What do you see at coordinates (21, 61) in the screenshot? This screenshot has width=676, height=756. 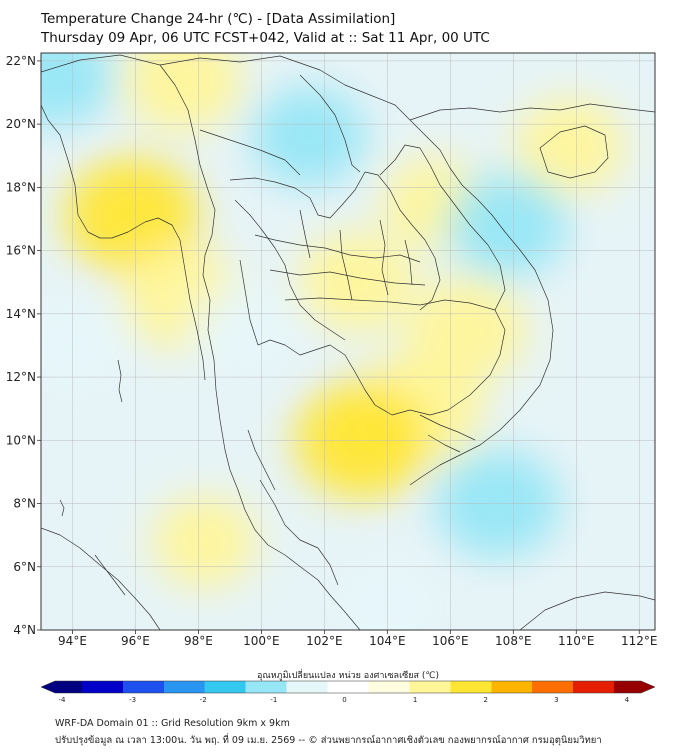 I see `lat-tick-label: 22°N` at bounding box center [21, 61].